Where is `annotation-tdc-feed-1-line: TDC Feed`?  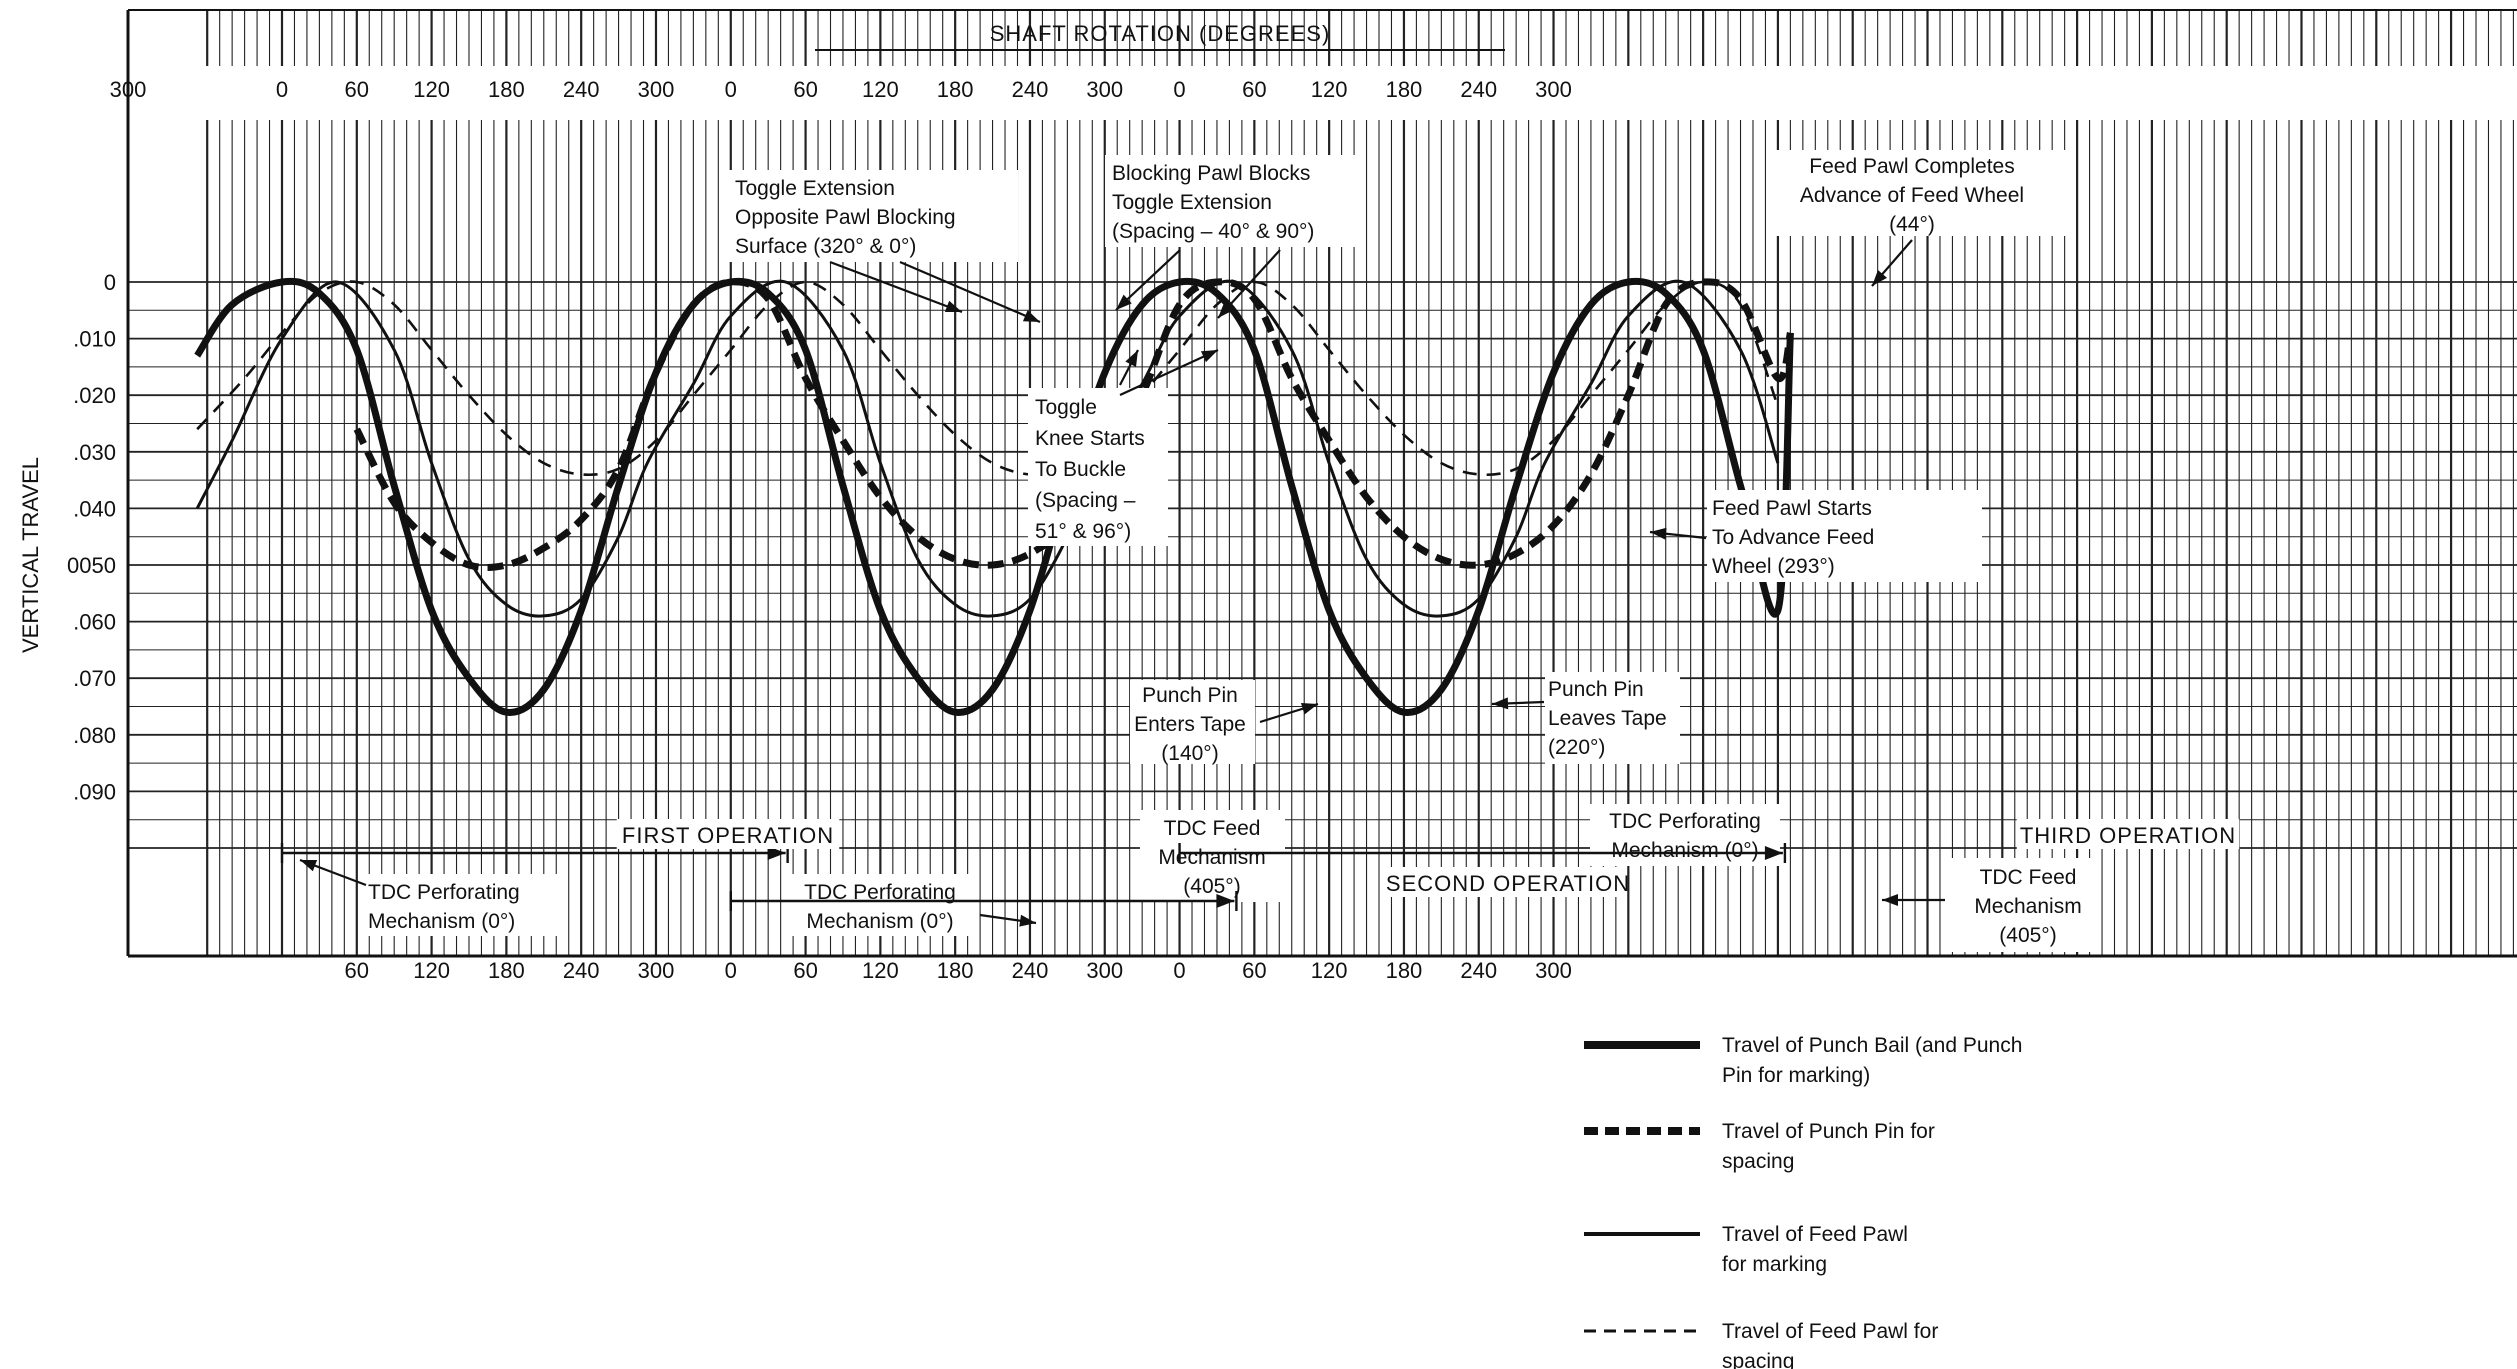 annotation-tdc-feed-1-line: TDC Feed is located at coordinates (1212, 828).